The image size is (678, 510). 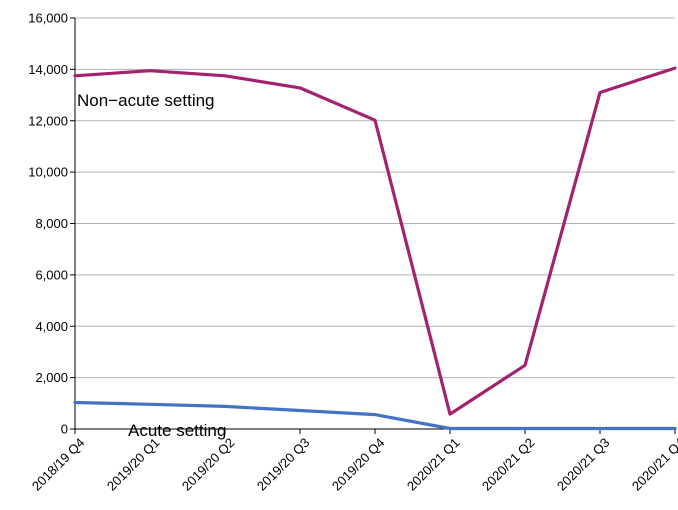 I want to click on x-tick-label: 2018/19 Q4, so click(x=58, y=464).